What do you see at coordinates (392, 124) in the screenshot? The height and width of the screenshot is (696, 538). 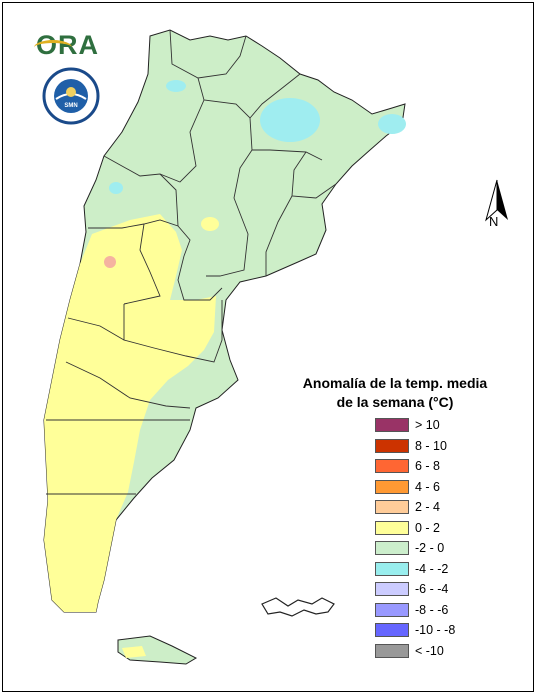 I see `cool-spot-misiones` at bounding box center [392, 124].